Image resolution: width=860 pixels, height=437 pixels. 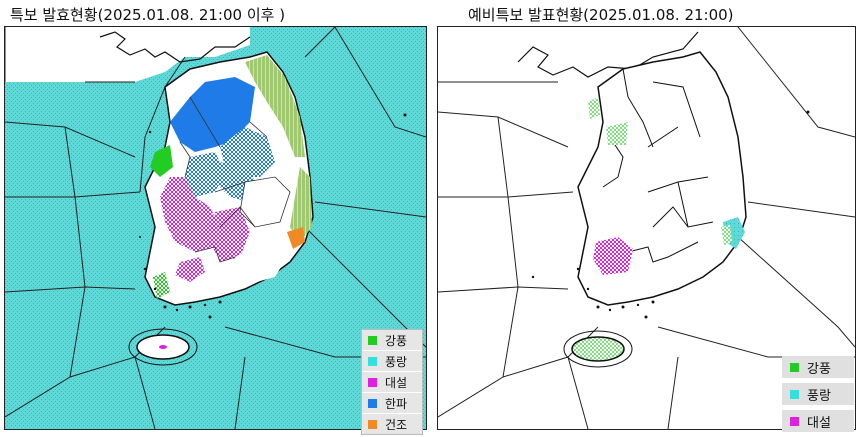 What do you see at coordinates (392, 424) in the screenshot?
I see `legend-item-dry: 건조` at bounding box center [392, 424].